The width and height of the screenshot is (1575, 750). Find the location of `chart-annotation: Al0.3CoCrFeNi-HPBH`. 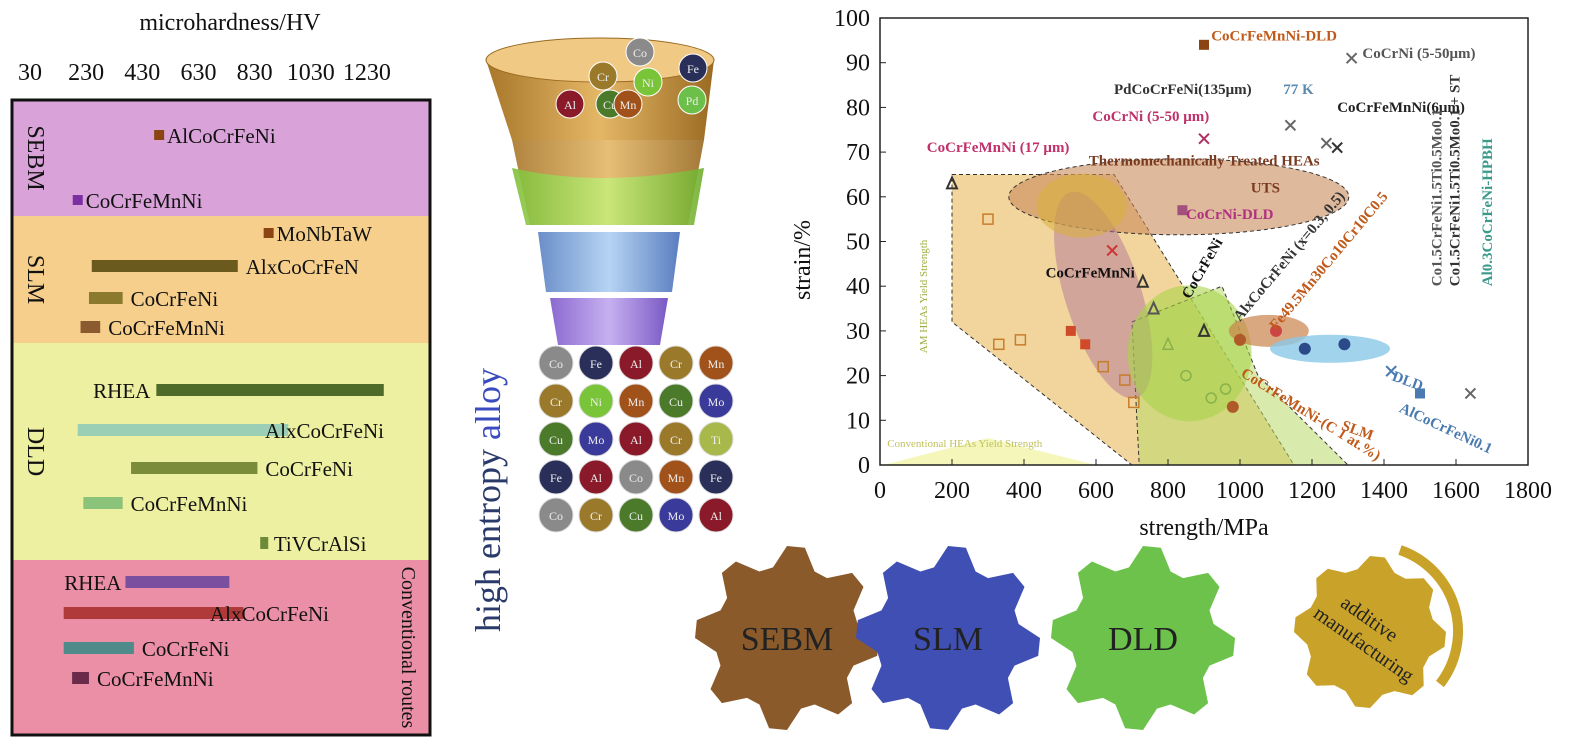

chart-annotation: Al0.3CoCrFeNi-HPBH is located at coordinates (1488, 212).